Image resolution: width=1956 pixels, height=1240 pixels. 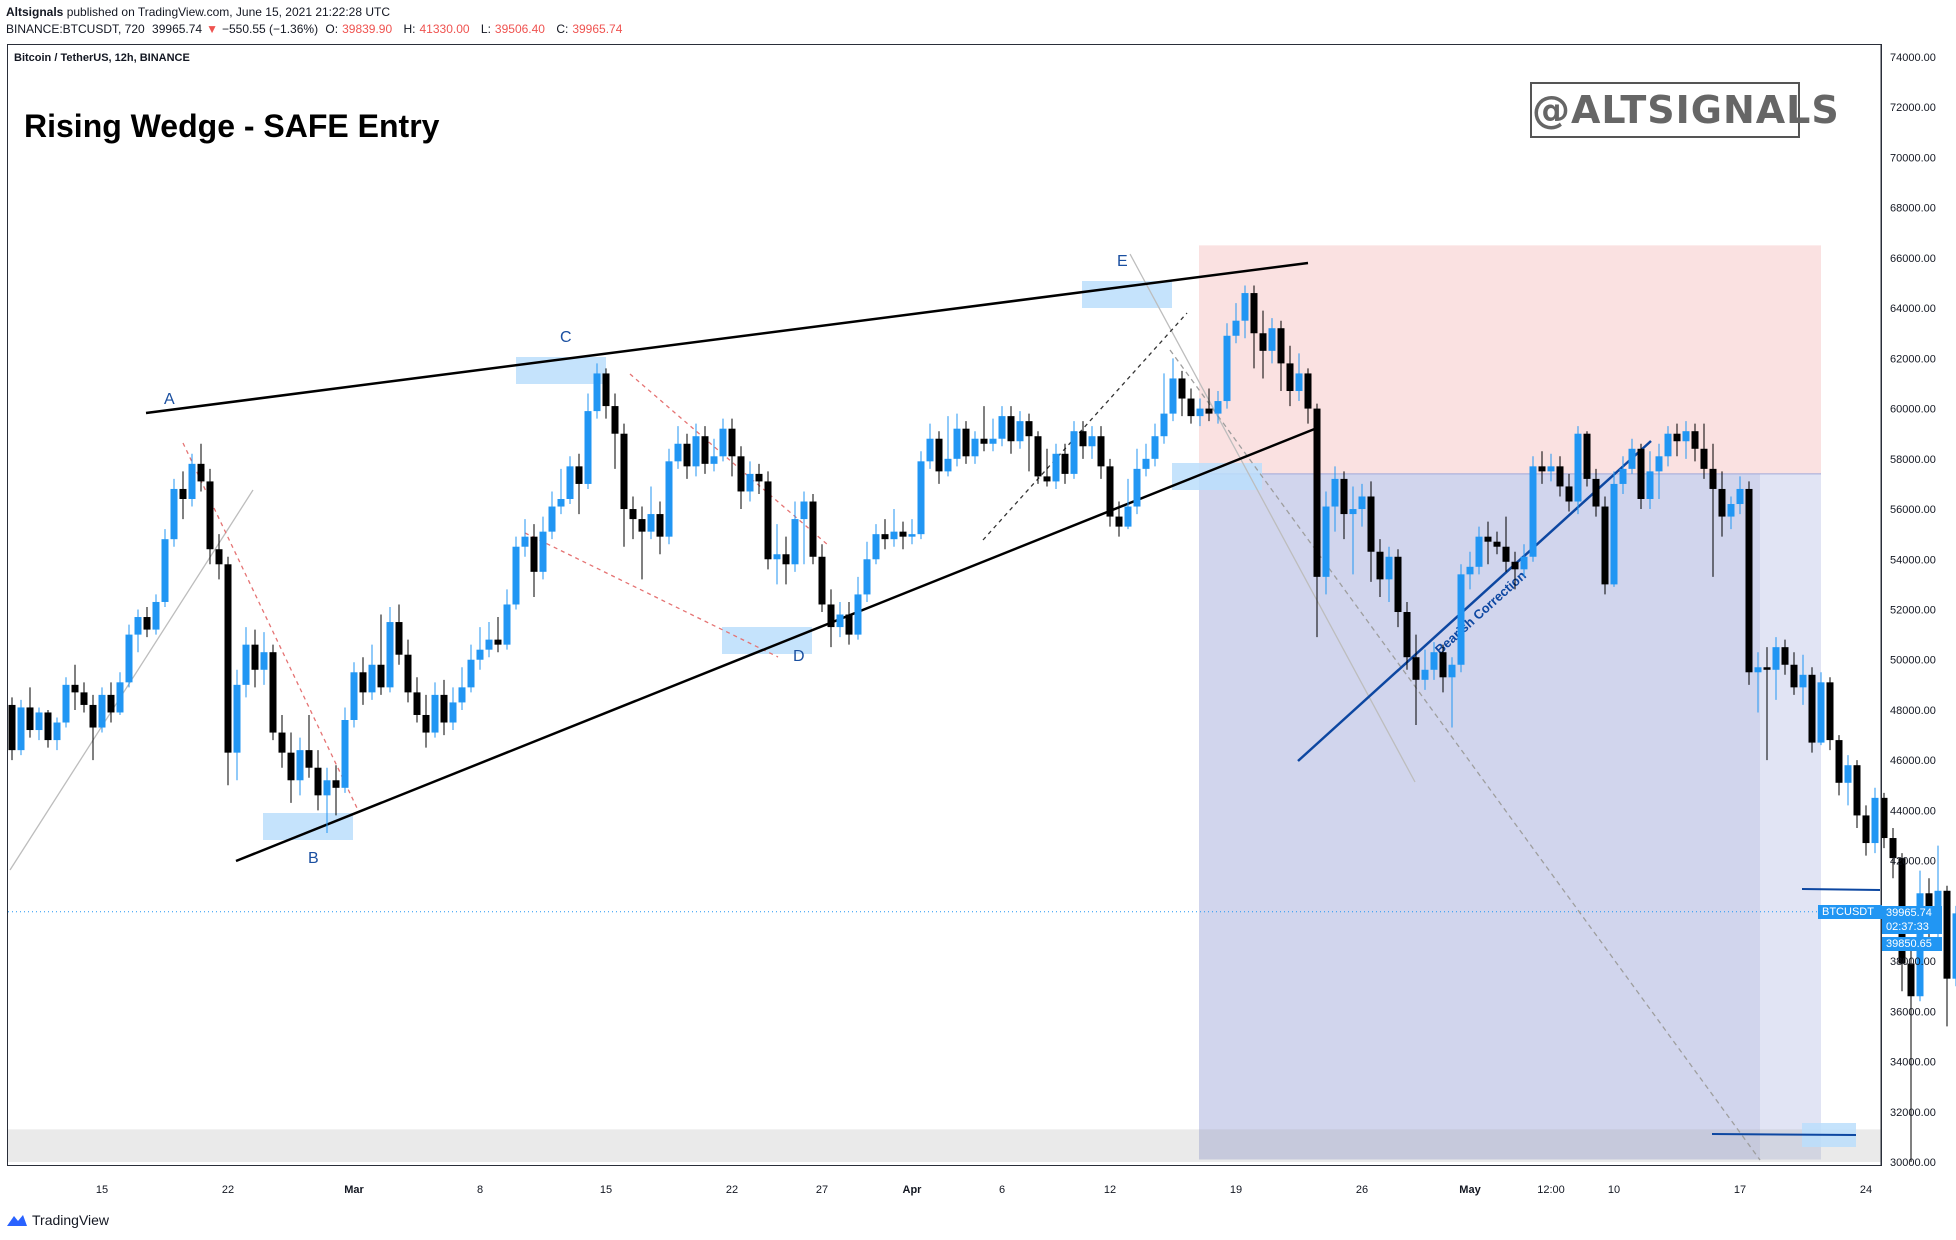 What do you see at coordinates (1913, 460) in the screenshot?
I see `price-tick-label: 58000.00` at bounding box center [1913, 460].